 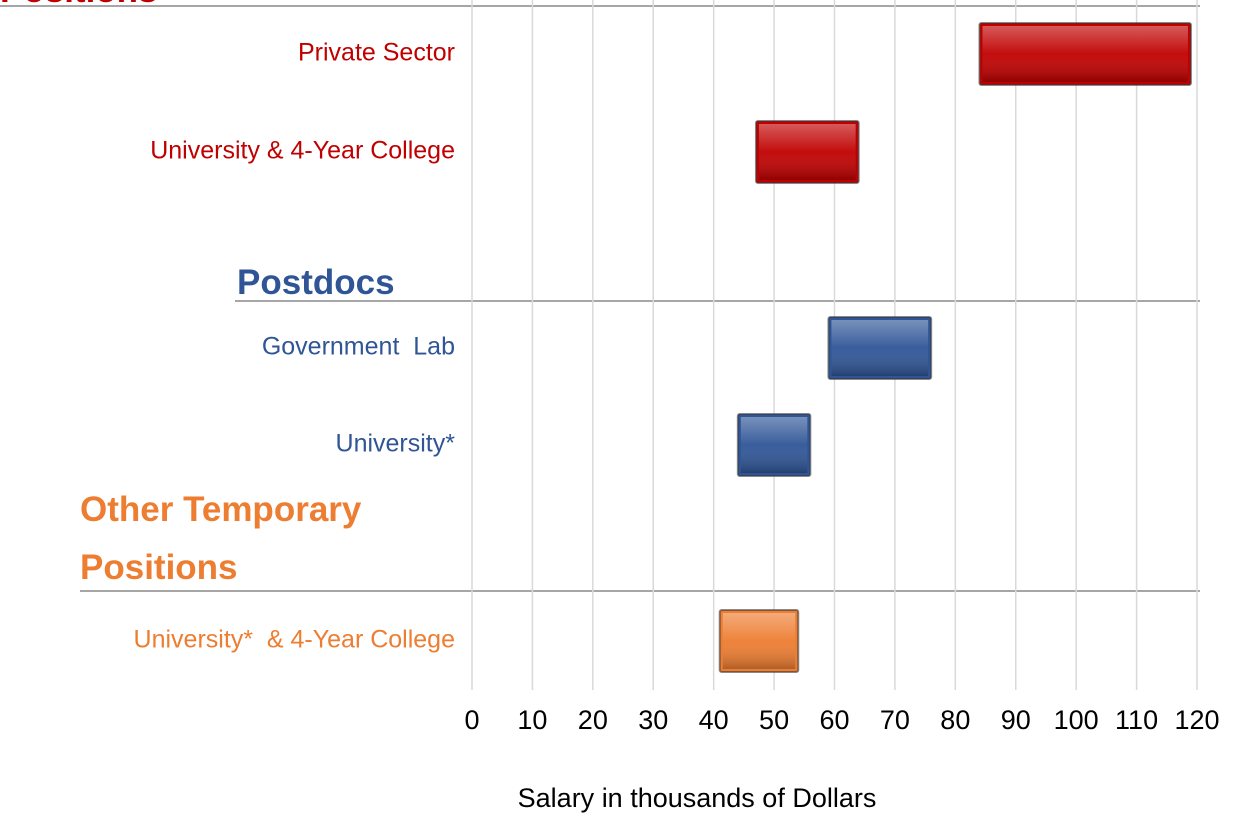 What do you see at coordinates (316, 282) in the screenshot?
I see `group-heading: Postdocs` at bounding box center [316, 282].